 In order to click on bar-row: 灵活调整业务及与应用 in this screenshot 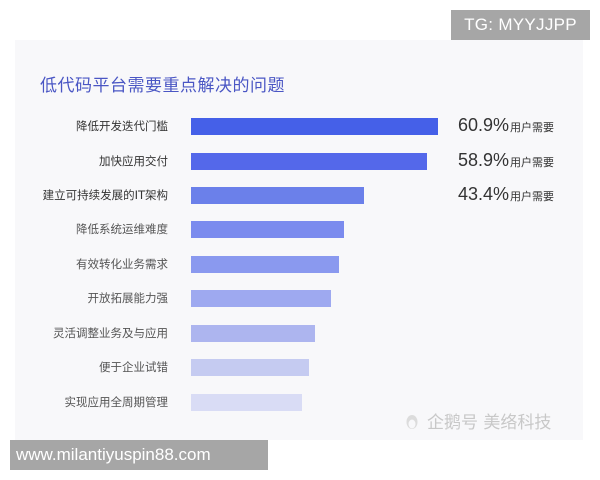, I will do `click(299, 333)`.